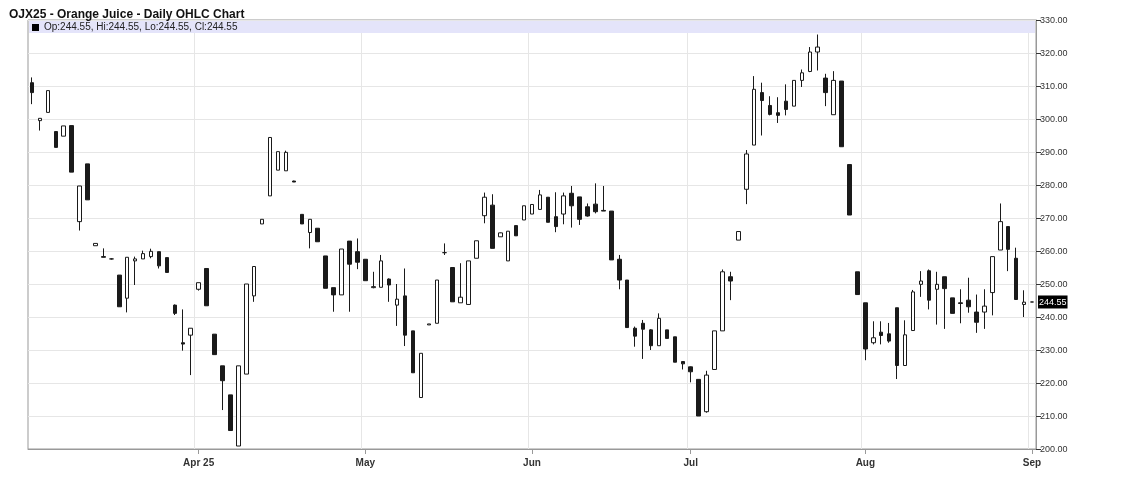 Image resolution: width=1122 pixels, height=490 pixels. What do you see at coordinates (1054, 284) in the screenshot?
I see `y-tick-label: 250.00` at bounding box center [1054, 284].